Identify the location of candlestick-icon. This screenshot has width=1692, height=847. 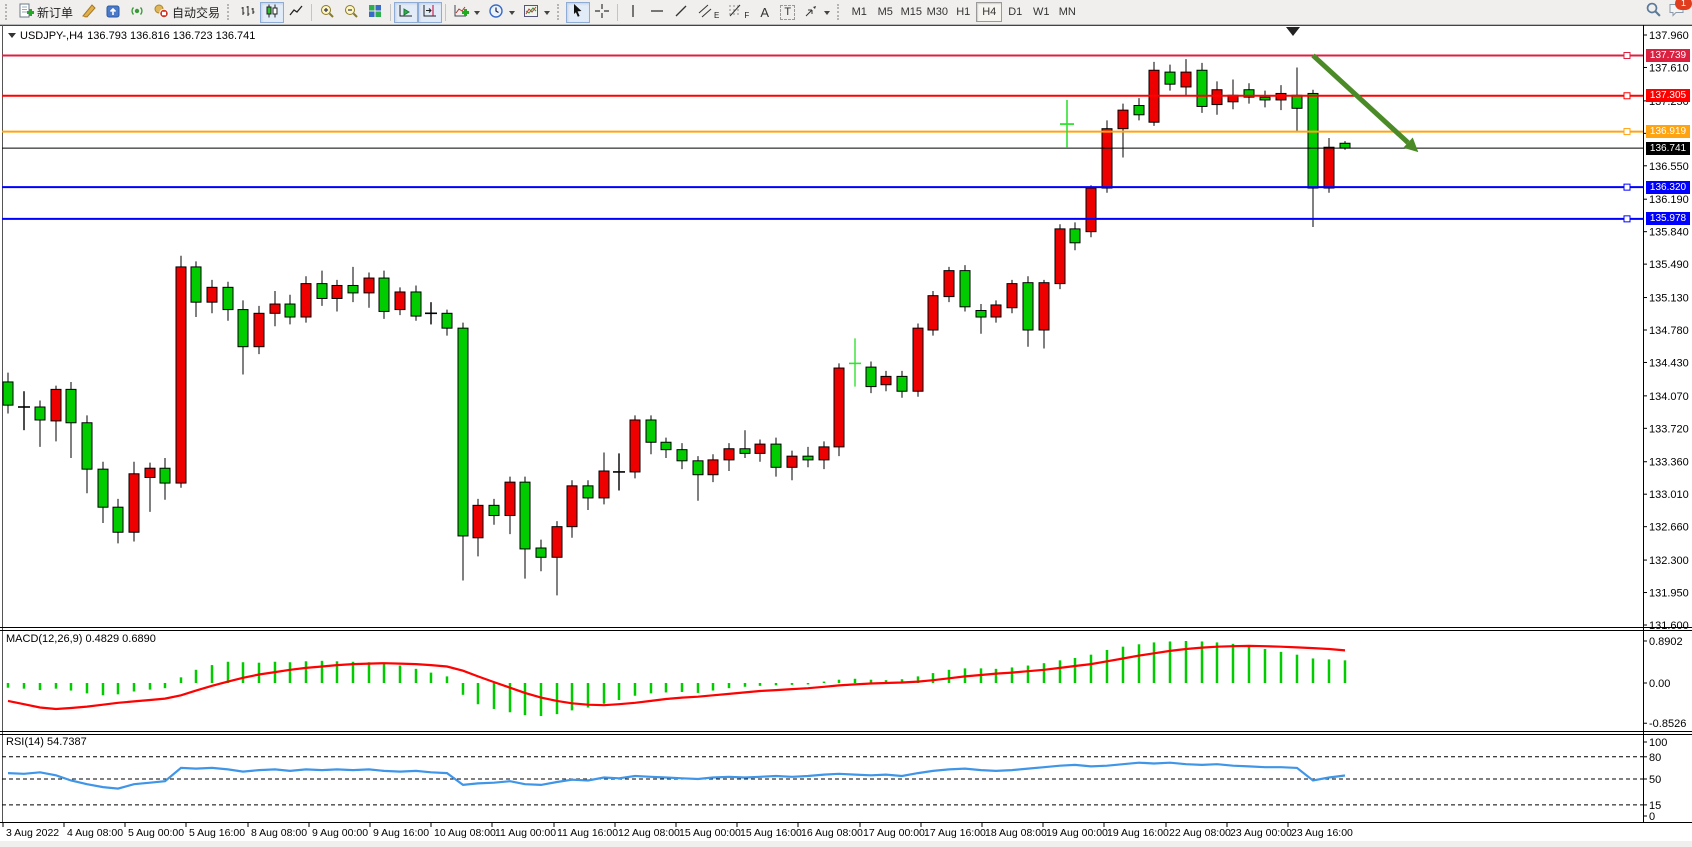
(272, 12).